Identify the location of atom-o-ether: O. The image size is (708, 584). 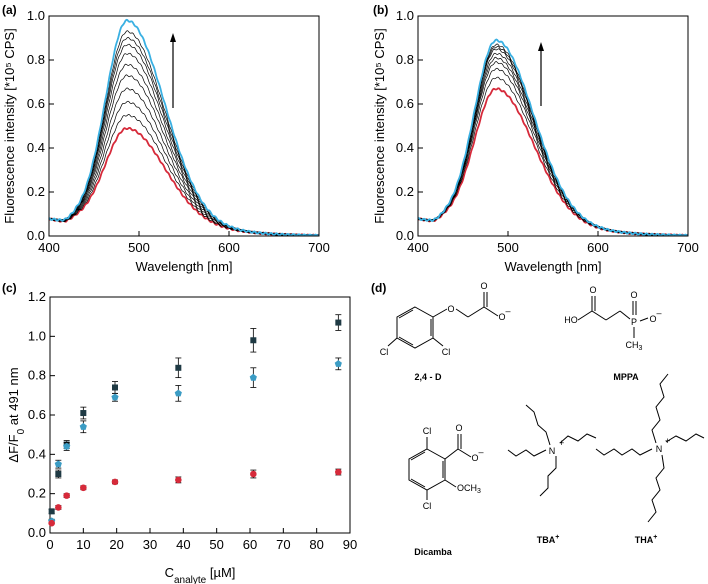
(450, 309).